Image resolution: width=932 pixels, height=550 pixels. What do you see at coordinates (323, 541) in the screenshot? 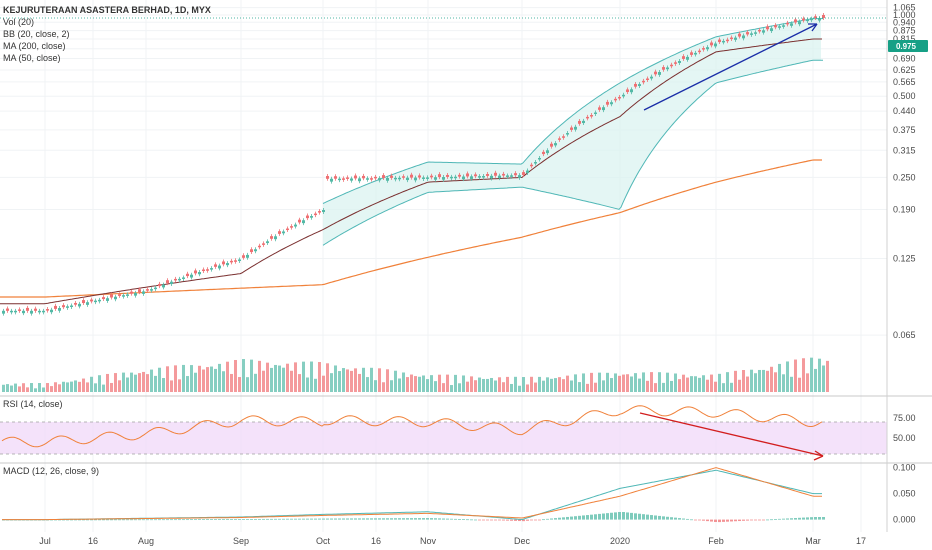
I see `time-tick-label: Oct` at bounding box center [323, 541].